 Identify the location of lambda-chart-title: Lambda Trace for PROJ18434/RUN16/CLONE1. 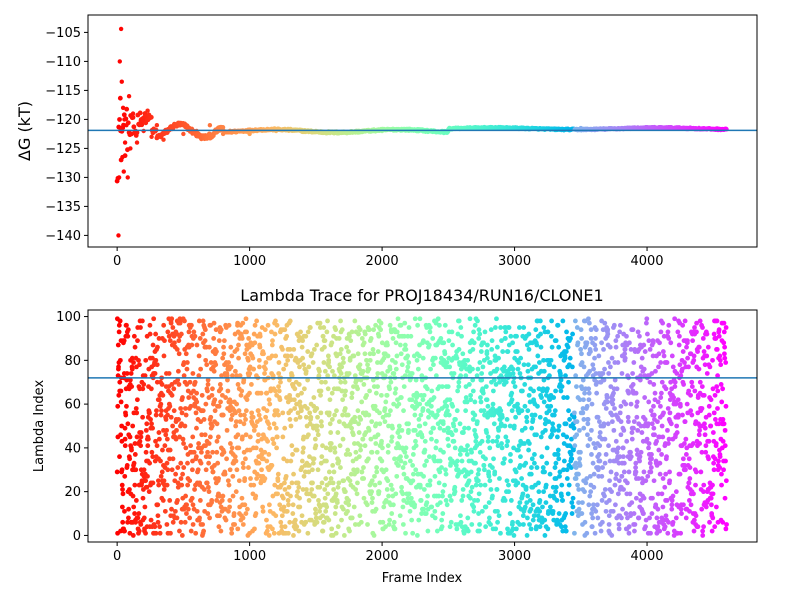
(421, 295).